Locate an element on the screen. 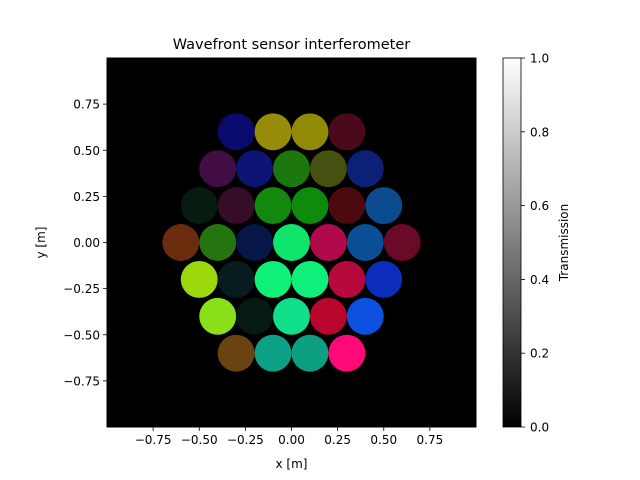  y-tick-label: −0.25 is located at coordinates (81, 289).